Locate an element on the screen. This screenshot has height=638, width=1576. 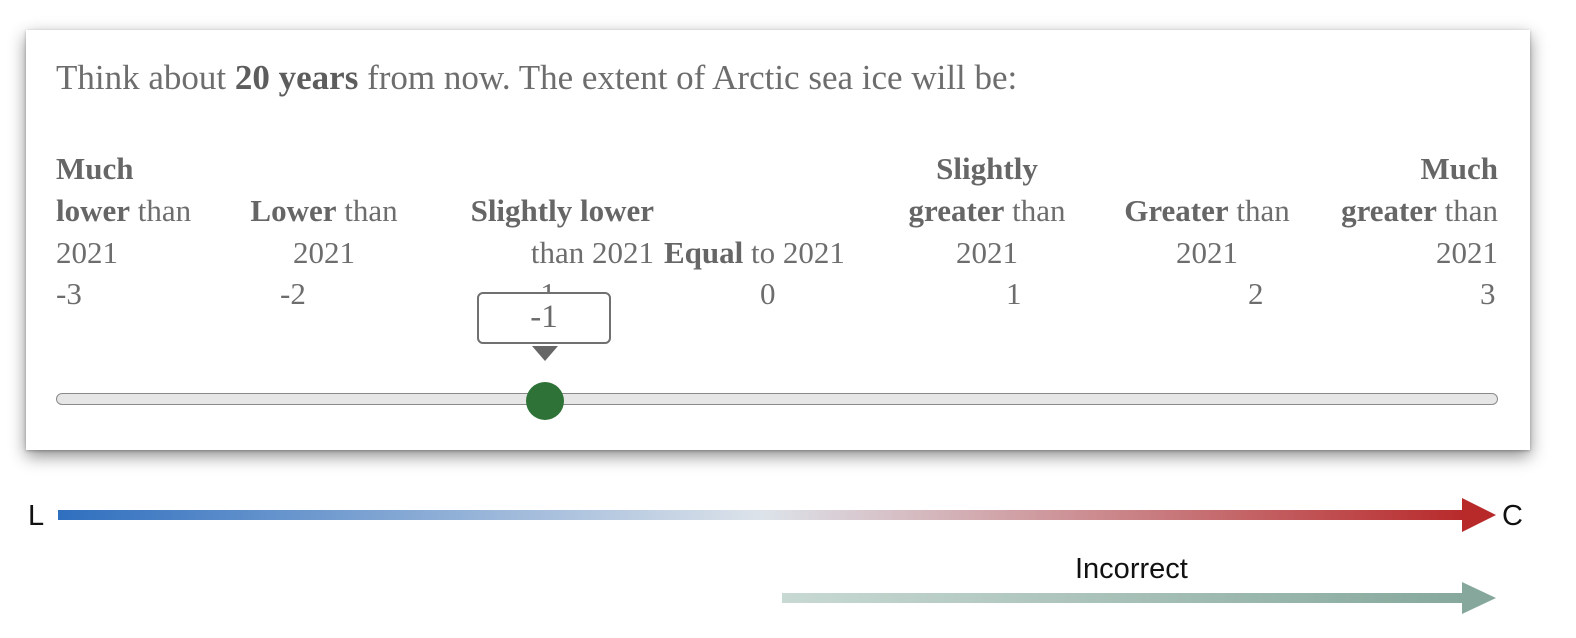
scale-label-greater: Greater than 2021 is located at coordinates (1207, 231).